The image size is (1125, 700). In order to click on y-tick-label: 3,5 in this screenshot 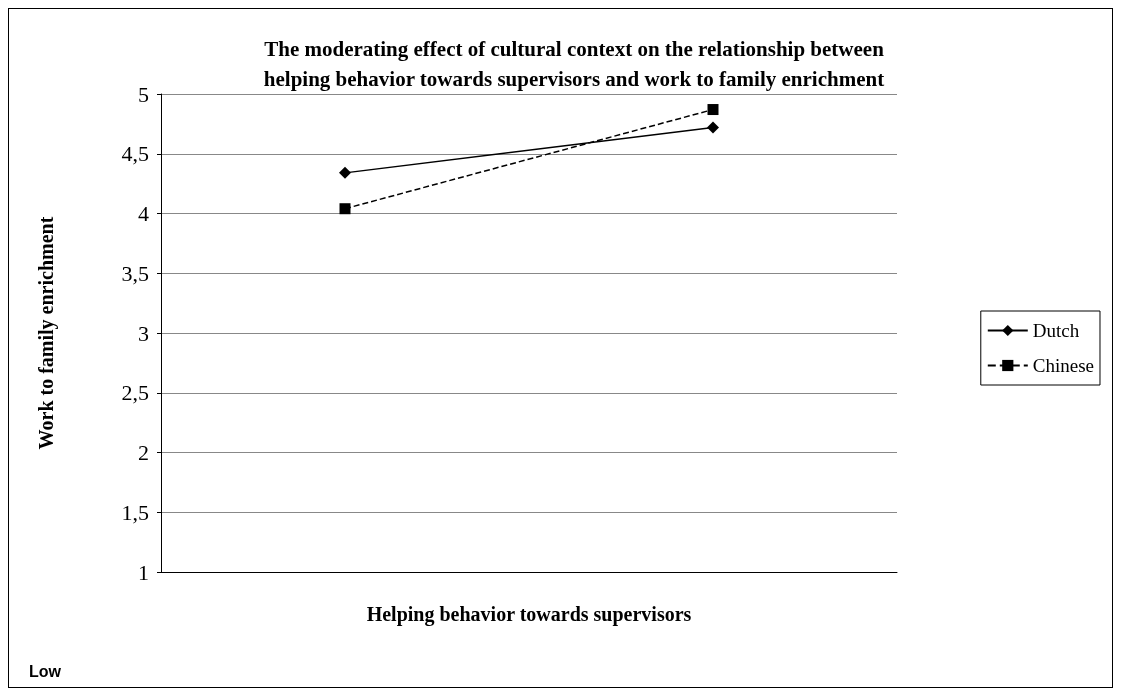, I will do `click(135, 273)`.